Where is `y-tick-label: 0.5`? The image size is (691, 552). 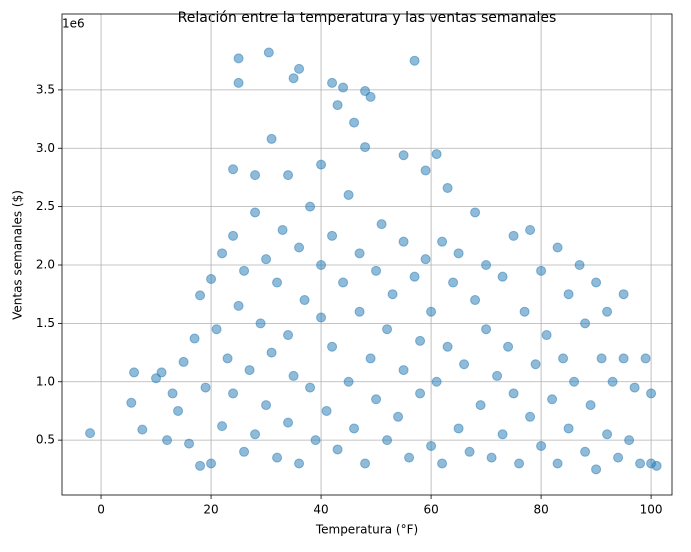 y-tick-label: 0.5 is located at coordinates (45, 440).